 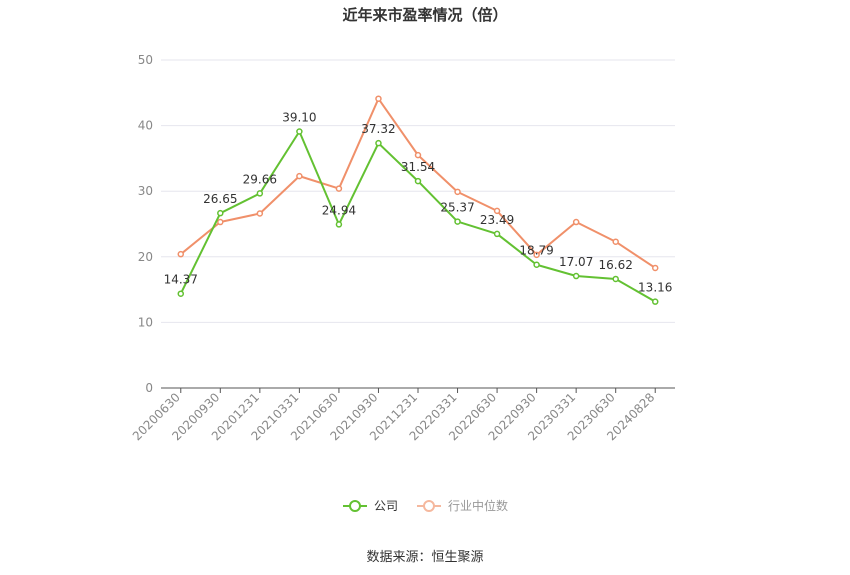 What do you see at coordinates (425, 557) in the screenshot?
I see `source-note: 数据来源：恒生聚源` at bounding box center [425, 557].